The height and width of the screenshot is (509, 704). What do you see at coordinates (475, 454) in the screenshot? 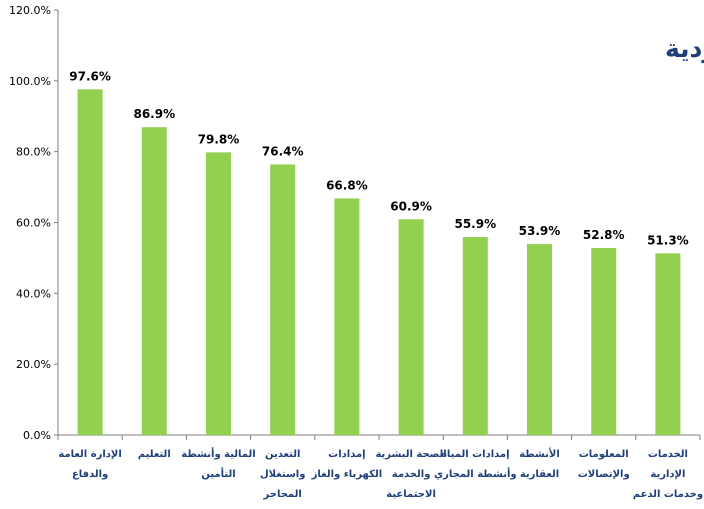
I see `x-tick-label: إمدادات المياه` at bounding box center [475, 454].